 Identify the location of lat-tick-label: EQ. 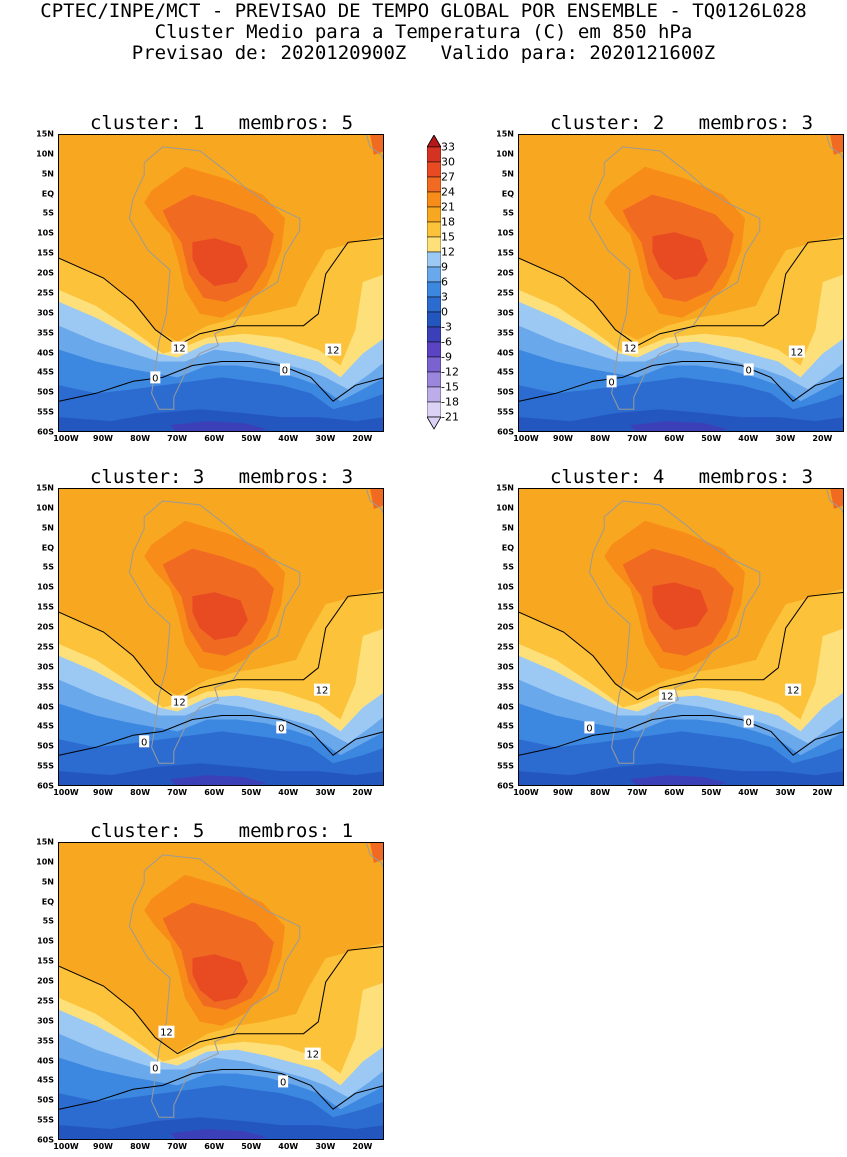
(47, 194).